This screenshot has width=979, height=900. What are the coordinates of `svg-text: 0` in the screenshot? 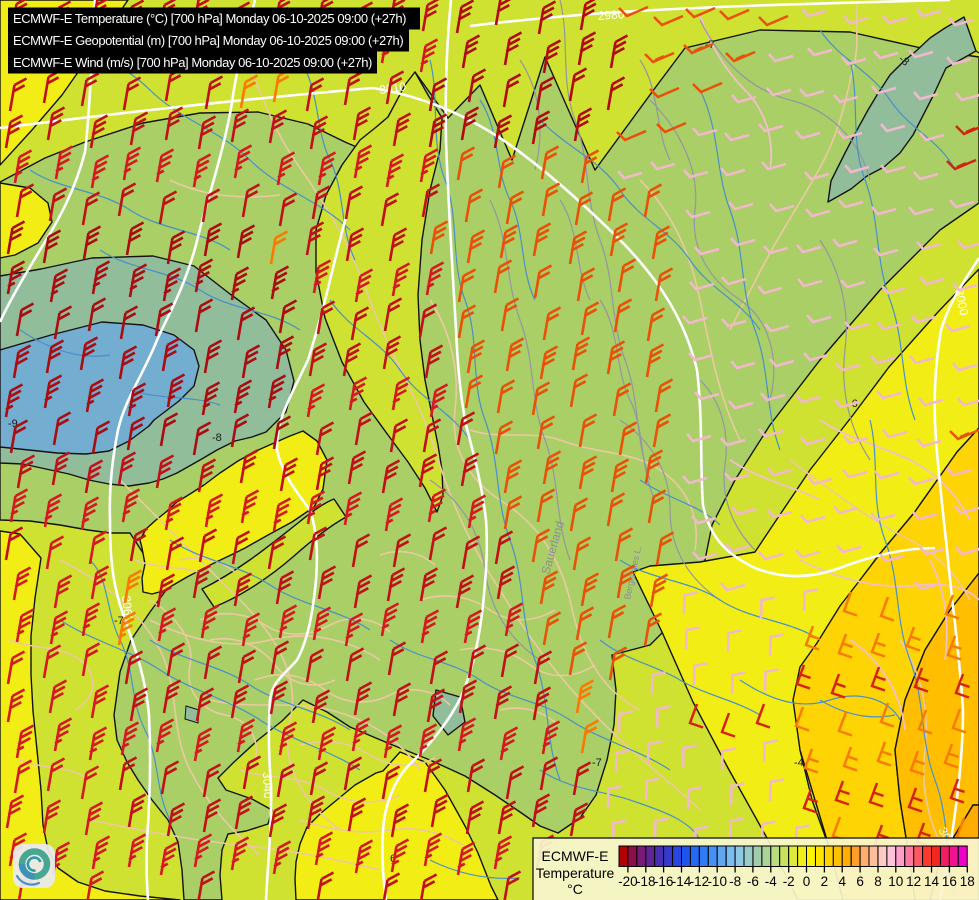 It's located at (807, 881).